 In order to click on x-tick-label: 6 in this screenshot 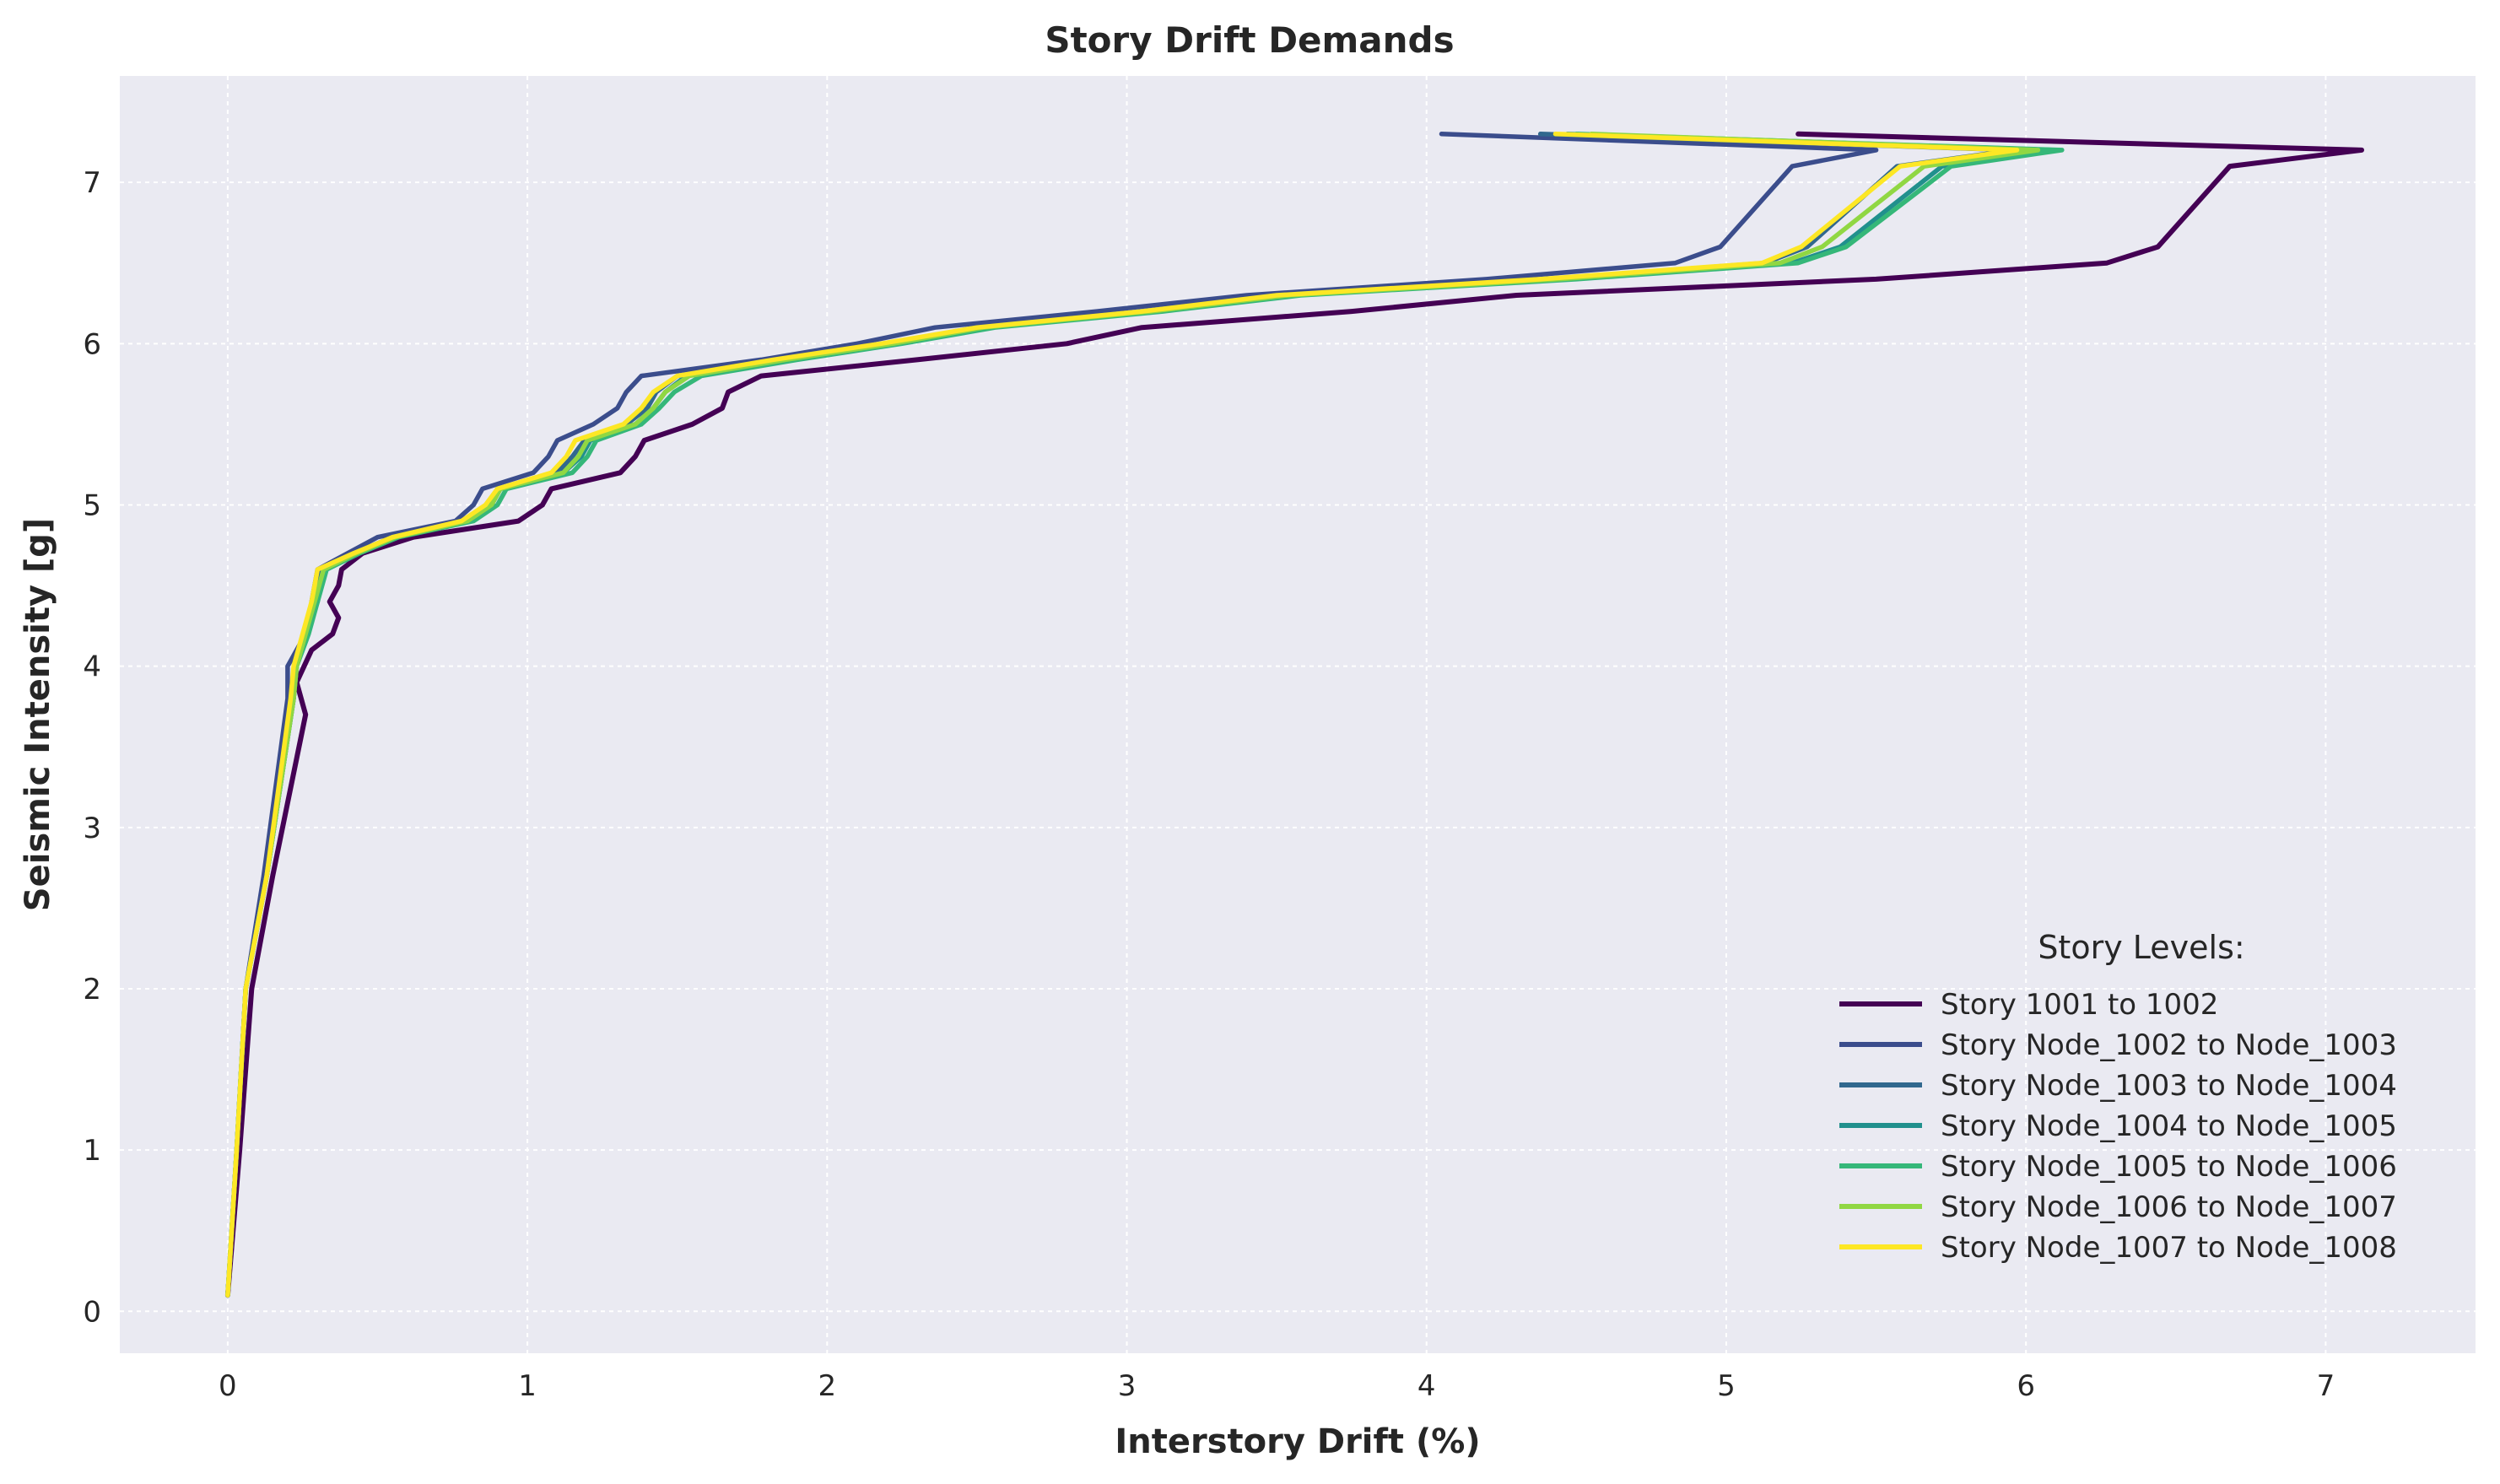, I will do `click(2026, 1386)`.